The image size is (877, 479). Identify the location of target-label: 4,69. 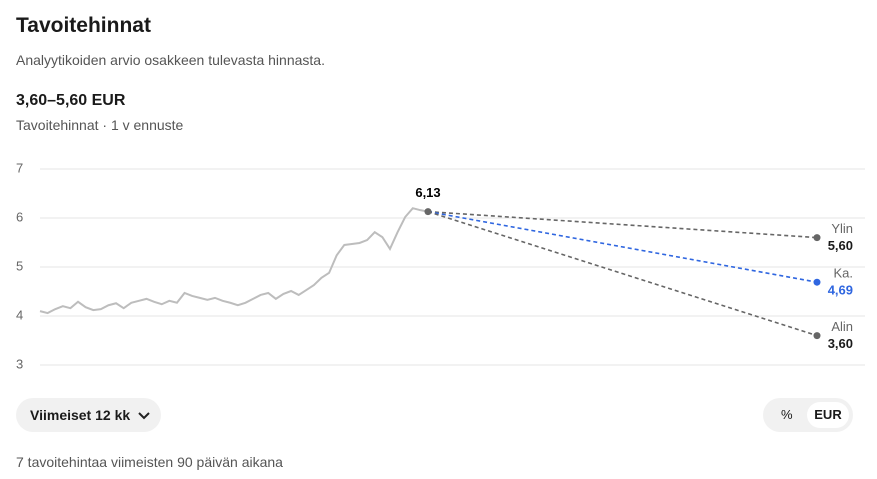
(840, 290).